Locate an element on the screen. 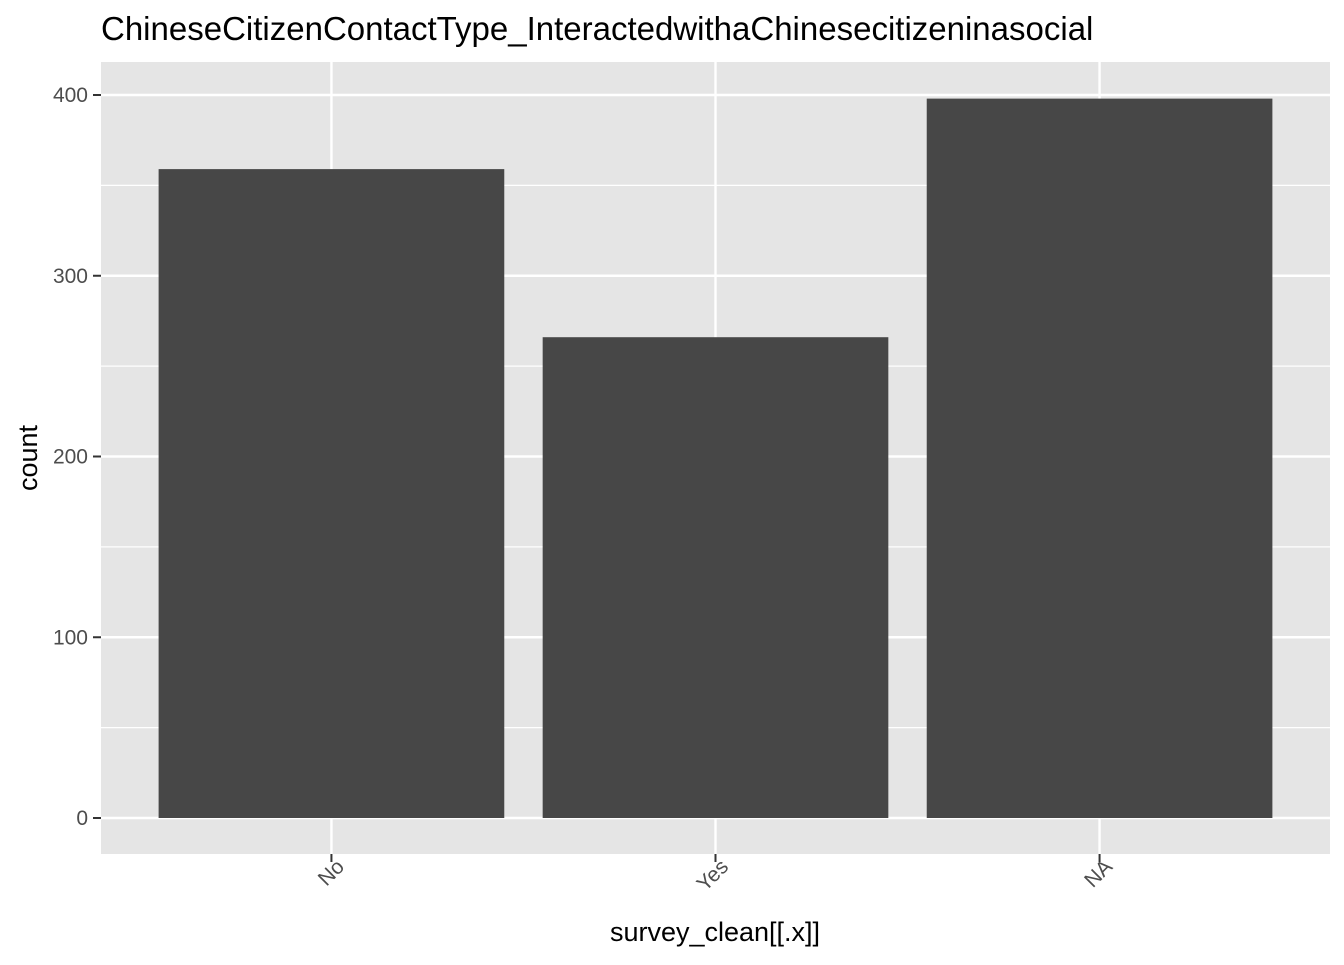 The width and height of the screenshot is (1344, 965). y-tick-label: 0 is located at coordinates (82, 818).